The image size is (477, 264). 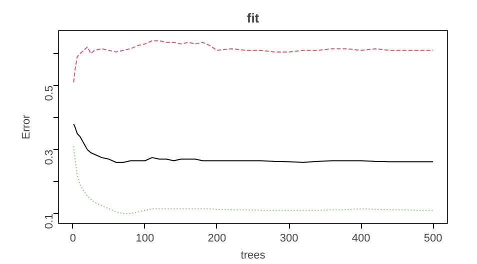 What do you see at coordinates (50, 157) in the screenshot?
I see `y-tick-label: 0.3` at bounding box center [50, 157].